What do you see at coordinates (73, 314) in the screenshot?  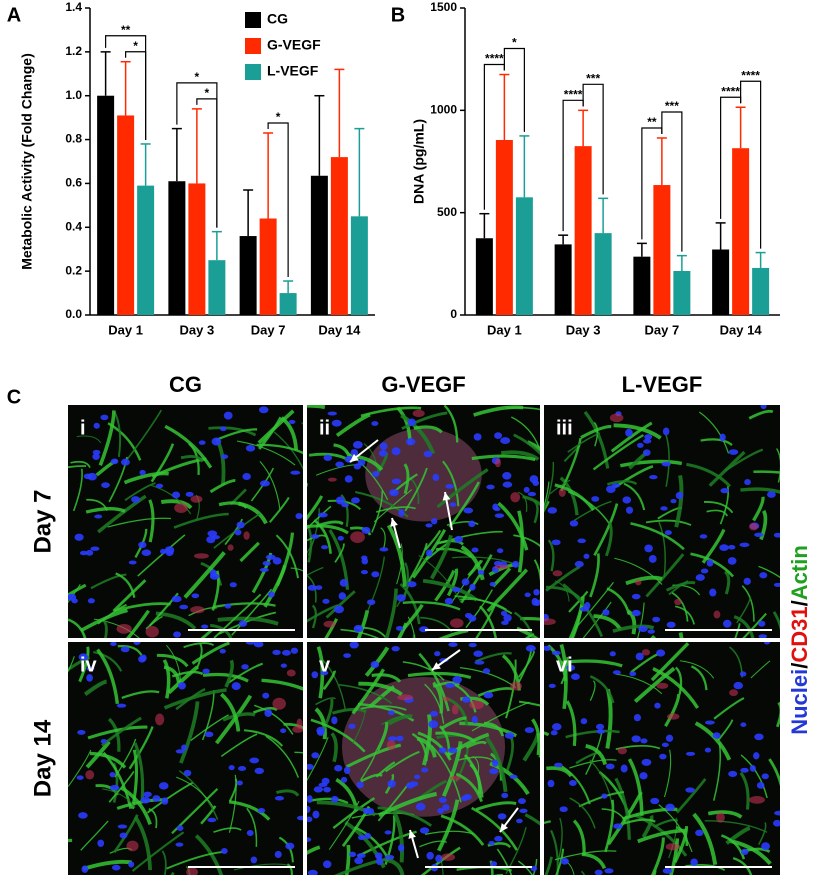 I see `y-tick-label: 0.0` at bounding box center [73, 314].